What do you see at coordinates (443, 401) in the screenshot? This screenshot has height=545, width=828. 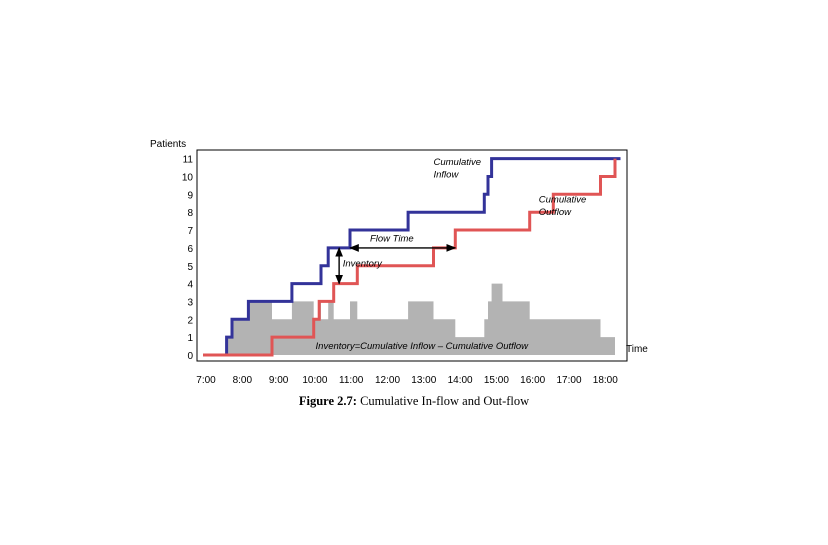 I see `caption-text: Cumulative In-flow and Out-flow` at bounding box center [443, 401].